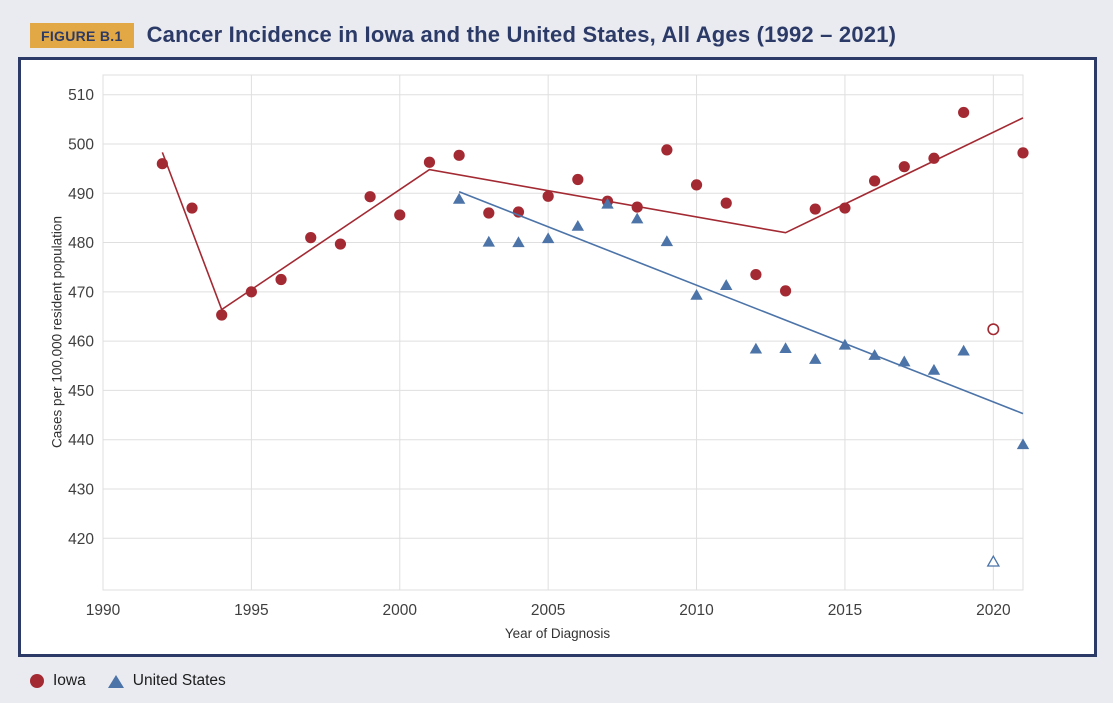  What do you see at coordinates (548, 610) in the screenshot?
I see `x-tick-label: 2005` at bounding box center [548, 610].